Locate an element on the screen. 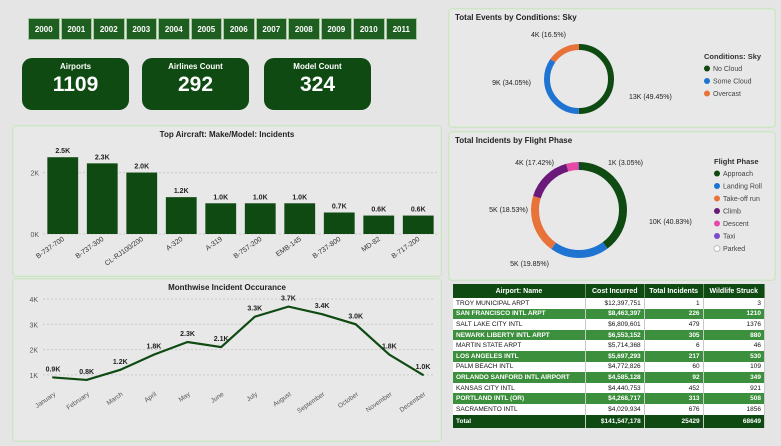  slice-label: 1K (3.05%) is located at coordinates (625, 163).